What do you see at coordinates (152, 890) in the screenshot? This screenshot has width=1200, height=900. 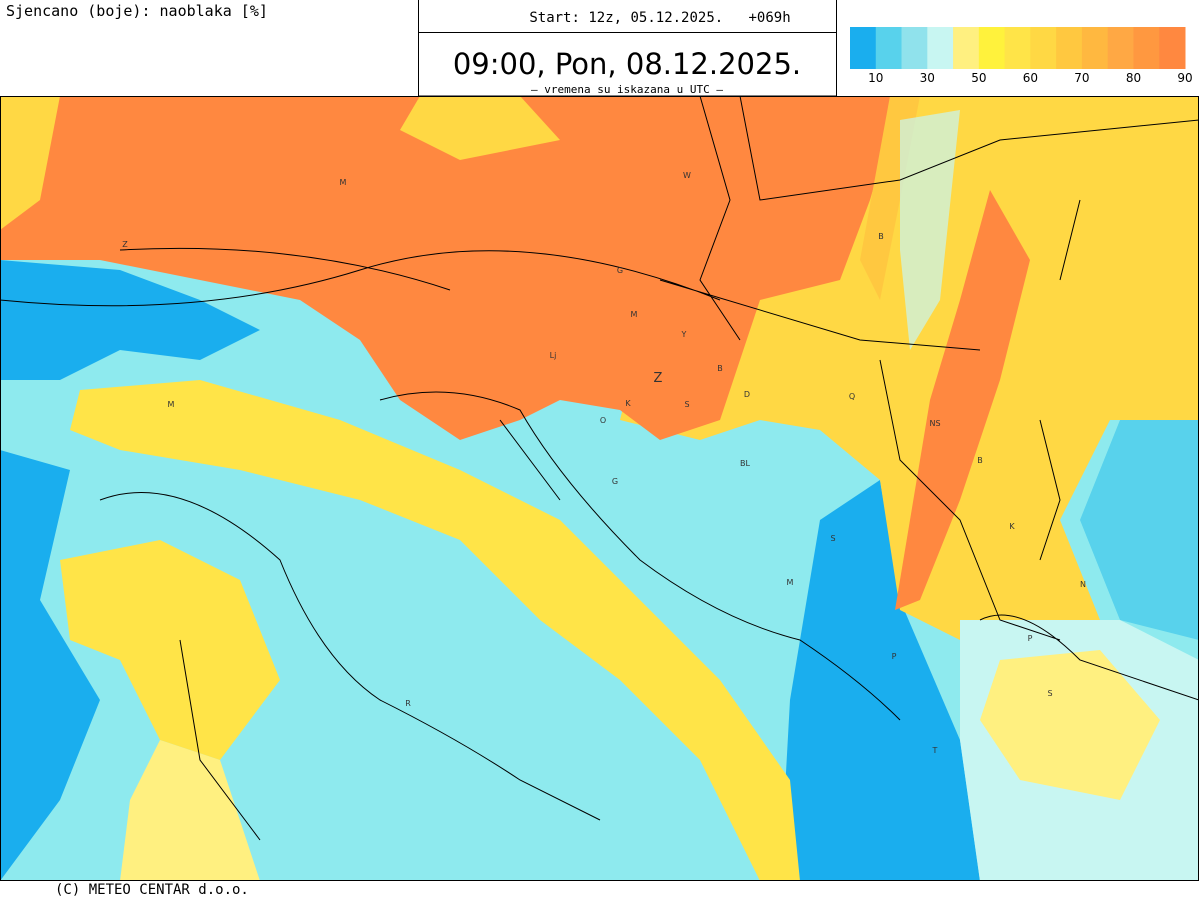 I see `copyright: (C) METEO CENTAR d.o.o.` at bounding box center [152, 890].